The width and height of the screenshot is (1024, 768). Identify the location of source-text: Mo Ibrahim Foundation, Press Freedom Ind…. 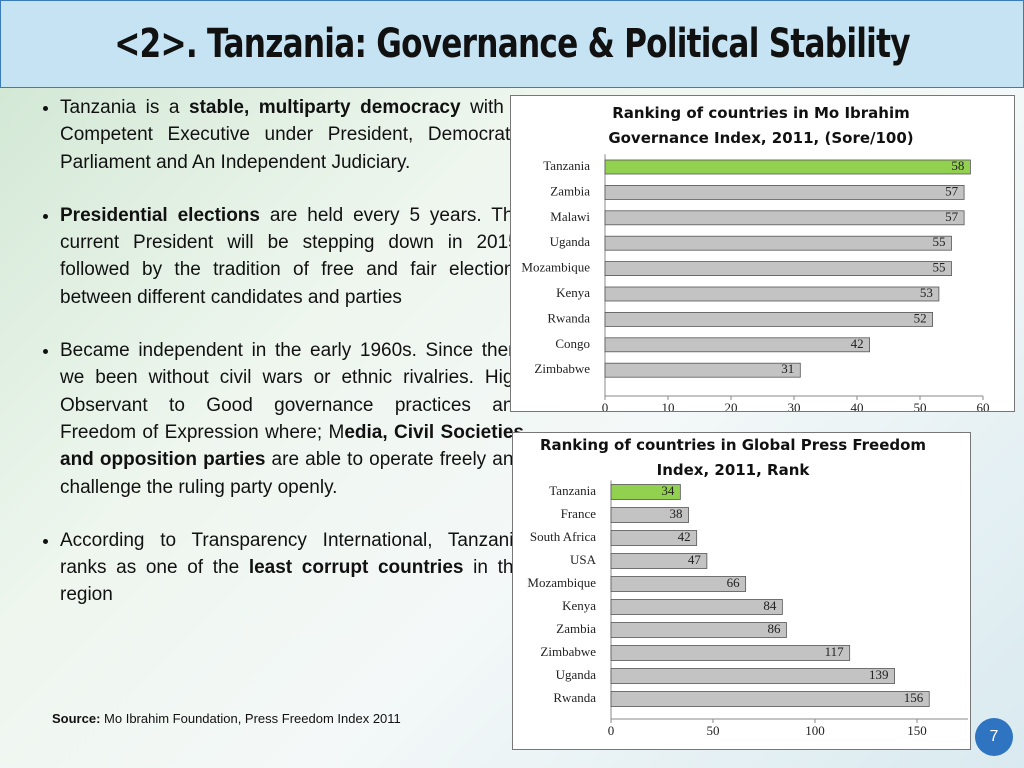
(252, 718).